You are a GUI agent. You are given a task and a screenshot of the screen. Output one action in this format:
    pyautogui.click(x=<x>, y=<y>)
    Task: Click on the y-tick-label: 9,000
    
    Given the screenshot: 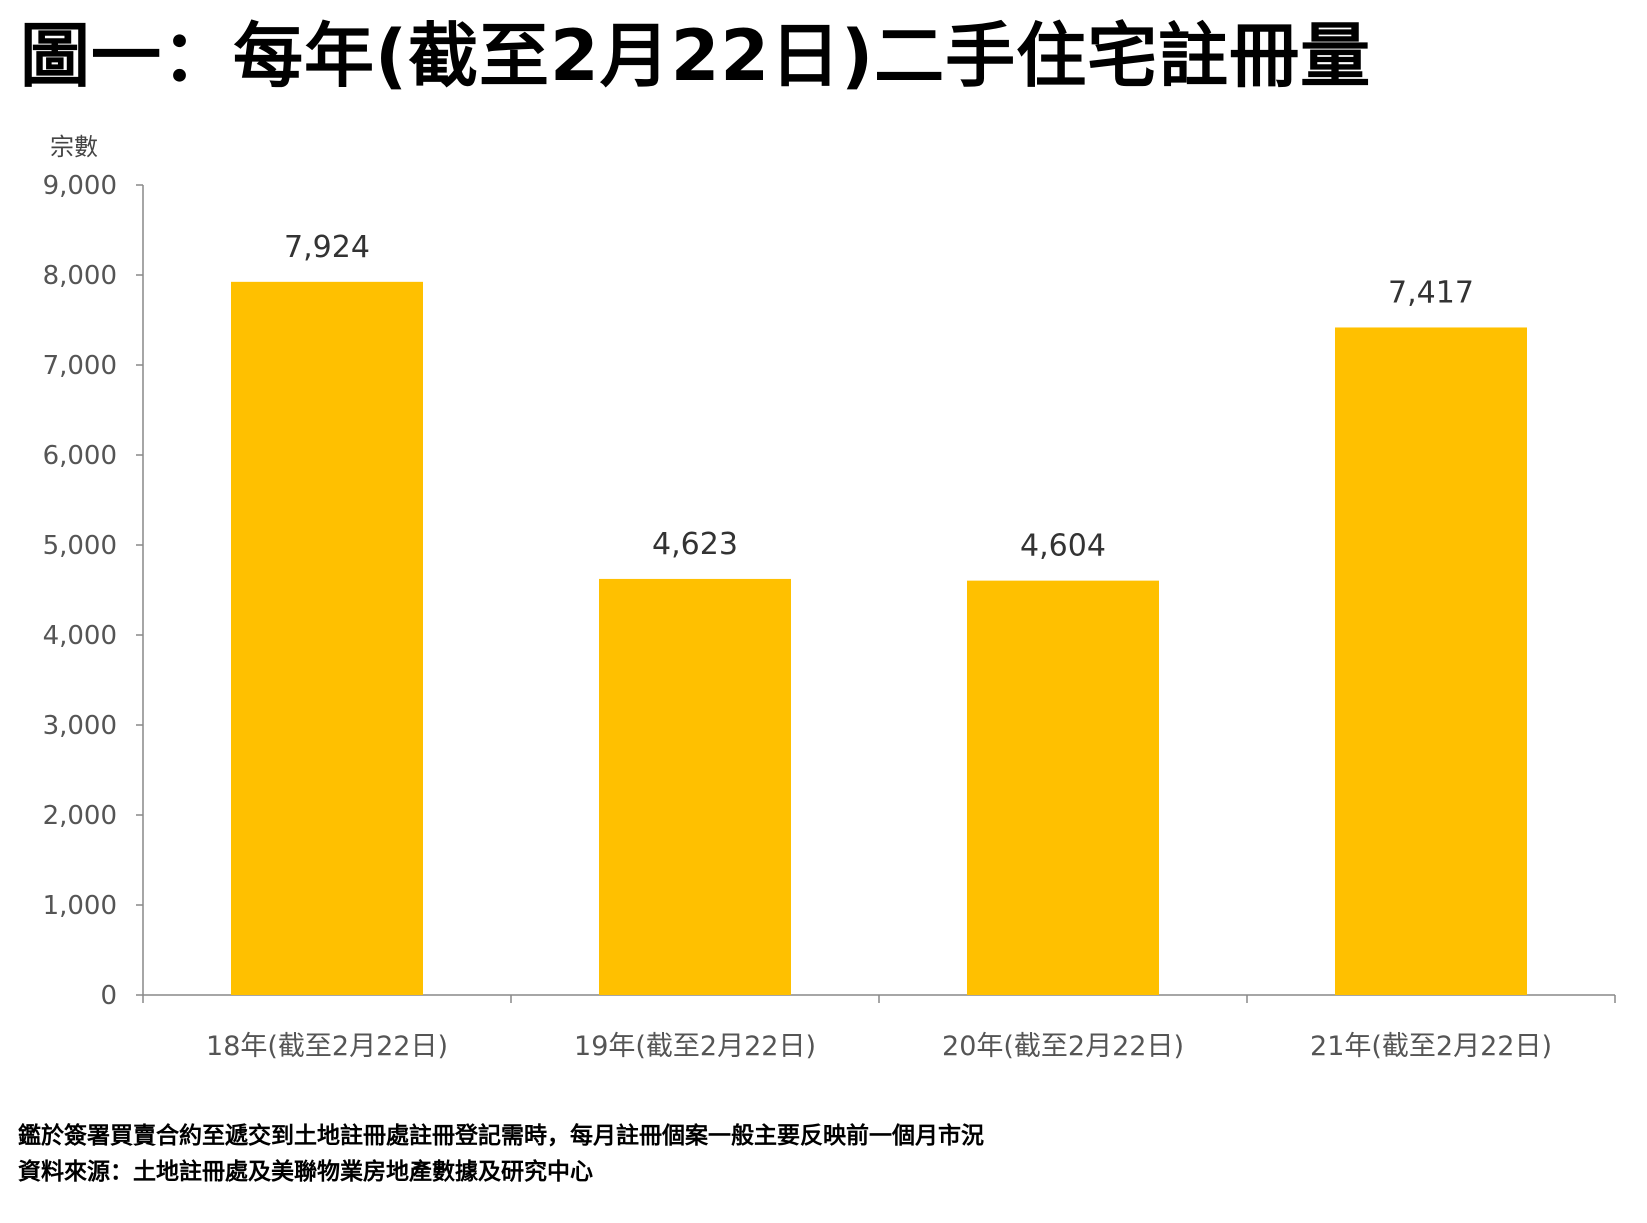 What is the action you would take?
    pyautogui.click(x=80, y=186)
    